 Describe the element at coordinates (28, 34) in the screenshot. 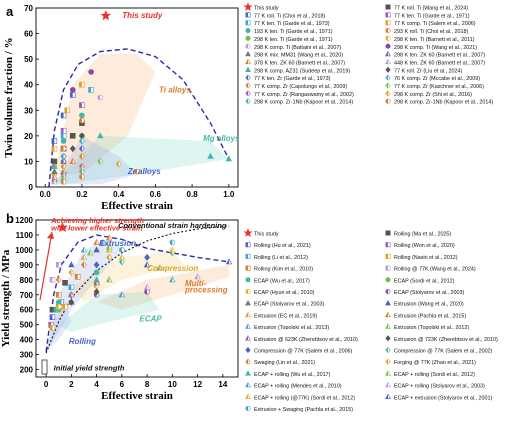

I see `y-tick-label-a-6: 60` at that location.